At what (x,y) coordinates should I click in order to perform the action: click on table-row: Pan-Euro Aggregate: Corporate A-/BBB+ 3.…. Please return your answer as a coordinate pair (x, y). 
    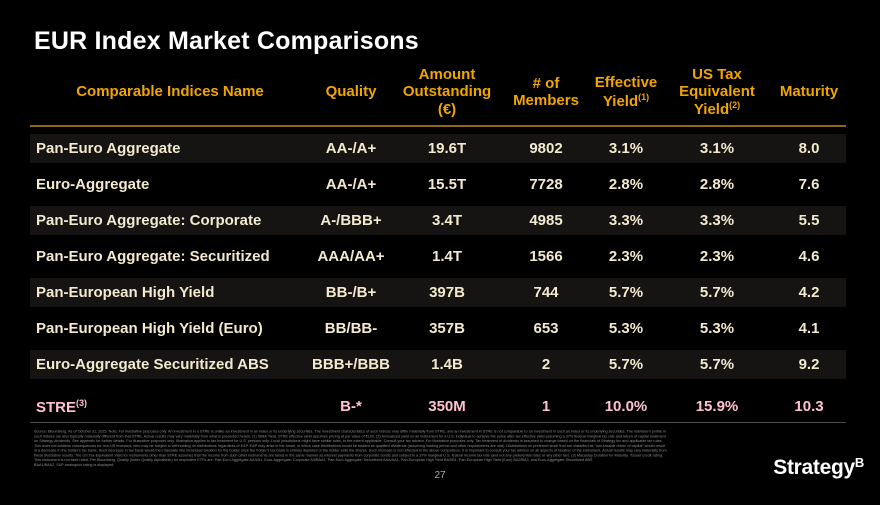
    Looking at the image, I should click on (438, 220).